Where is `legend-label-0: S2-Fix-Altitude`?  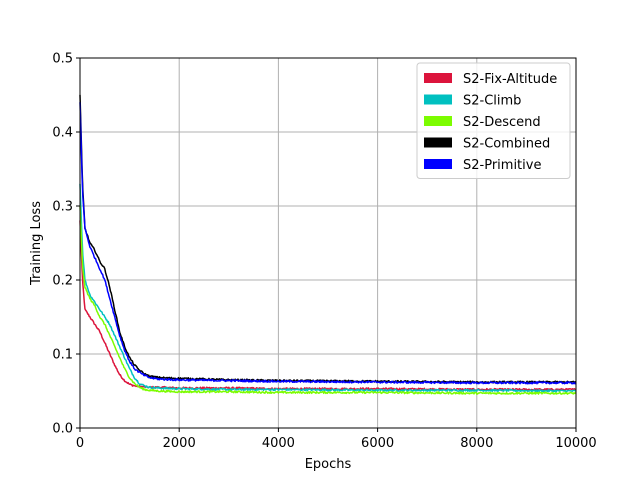 legend-label-0: S2-Fix-Altitude is located at coordinates (510, 79).